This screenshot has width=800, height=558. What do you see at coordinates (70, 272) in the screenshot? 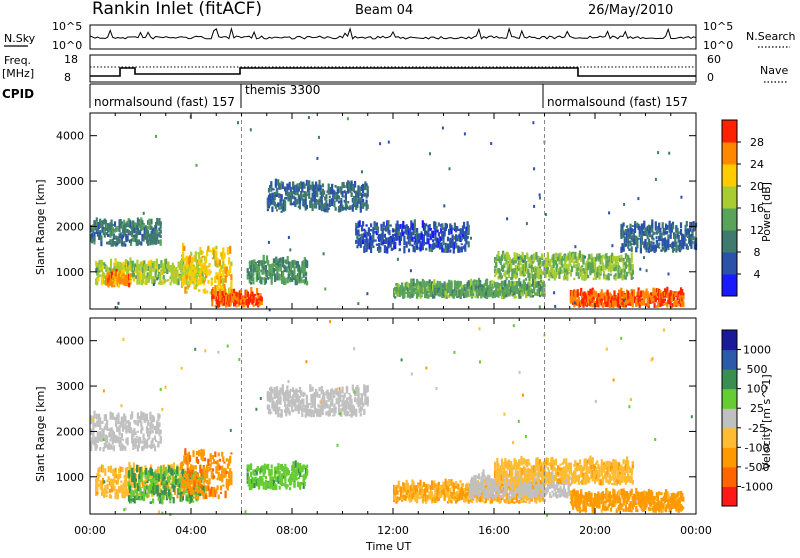
I see `y-tick-label: 1000` at bounding box center [70, 272].